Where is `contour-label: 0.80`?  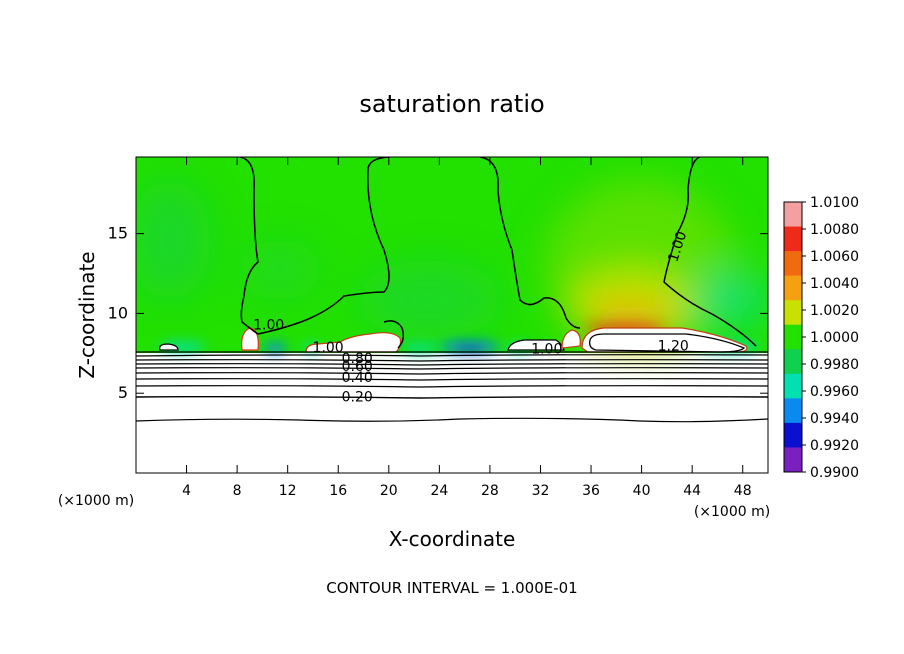
contour-label: 0.80 is located at coordinates (357, 359).